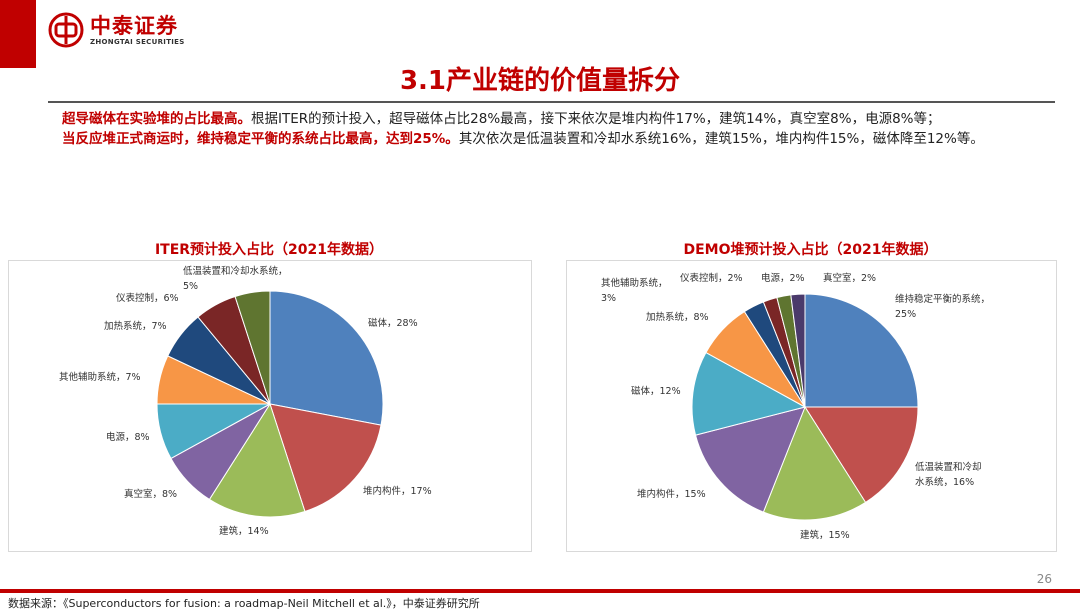 The height and width of the screenshot is (611, 1080). What do you see at coordinates (190, 286) in the screenshot?
I see `pie-label-8-line-1: 5%` at bounding box center [190, 286].